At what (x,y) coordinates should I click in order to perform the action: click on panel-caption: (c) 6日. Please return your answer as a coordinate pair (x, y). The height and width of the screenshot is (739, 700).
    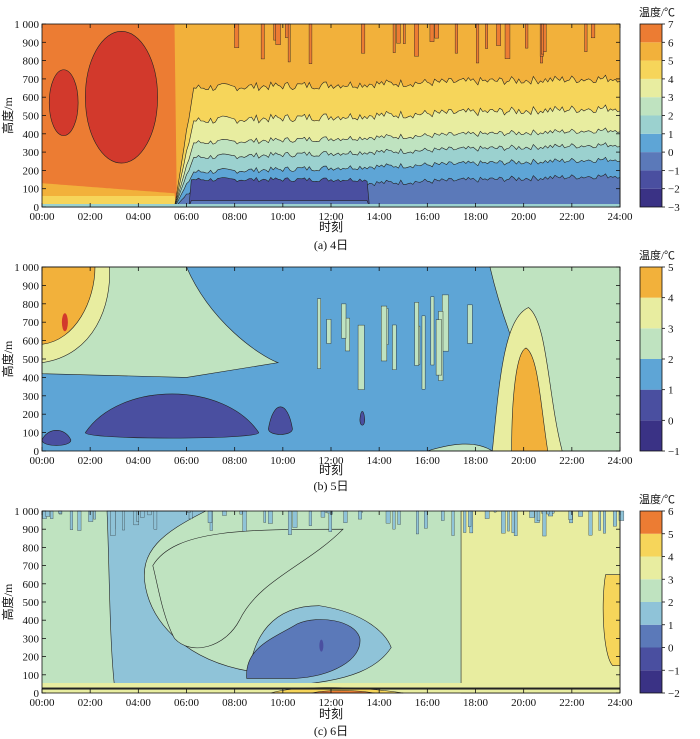
    Looking at the image, I should click on (331, 731).